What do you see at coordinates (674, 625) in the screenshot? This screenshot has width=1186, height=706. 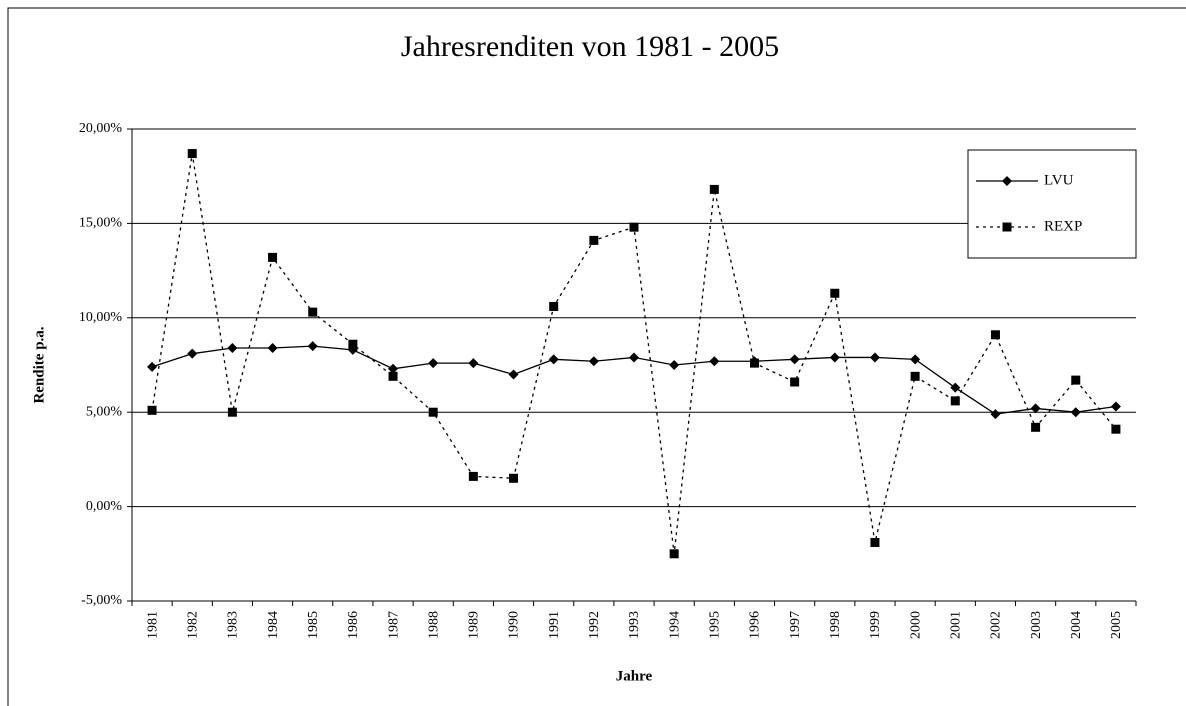 I see `x-tick-label: 1994` at bounding box center [674, 625].